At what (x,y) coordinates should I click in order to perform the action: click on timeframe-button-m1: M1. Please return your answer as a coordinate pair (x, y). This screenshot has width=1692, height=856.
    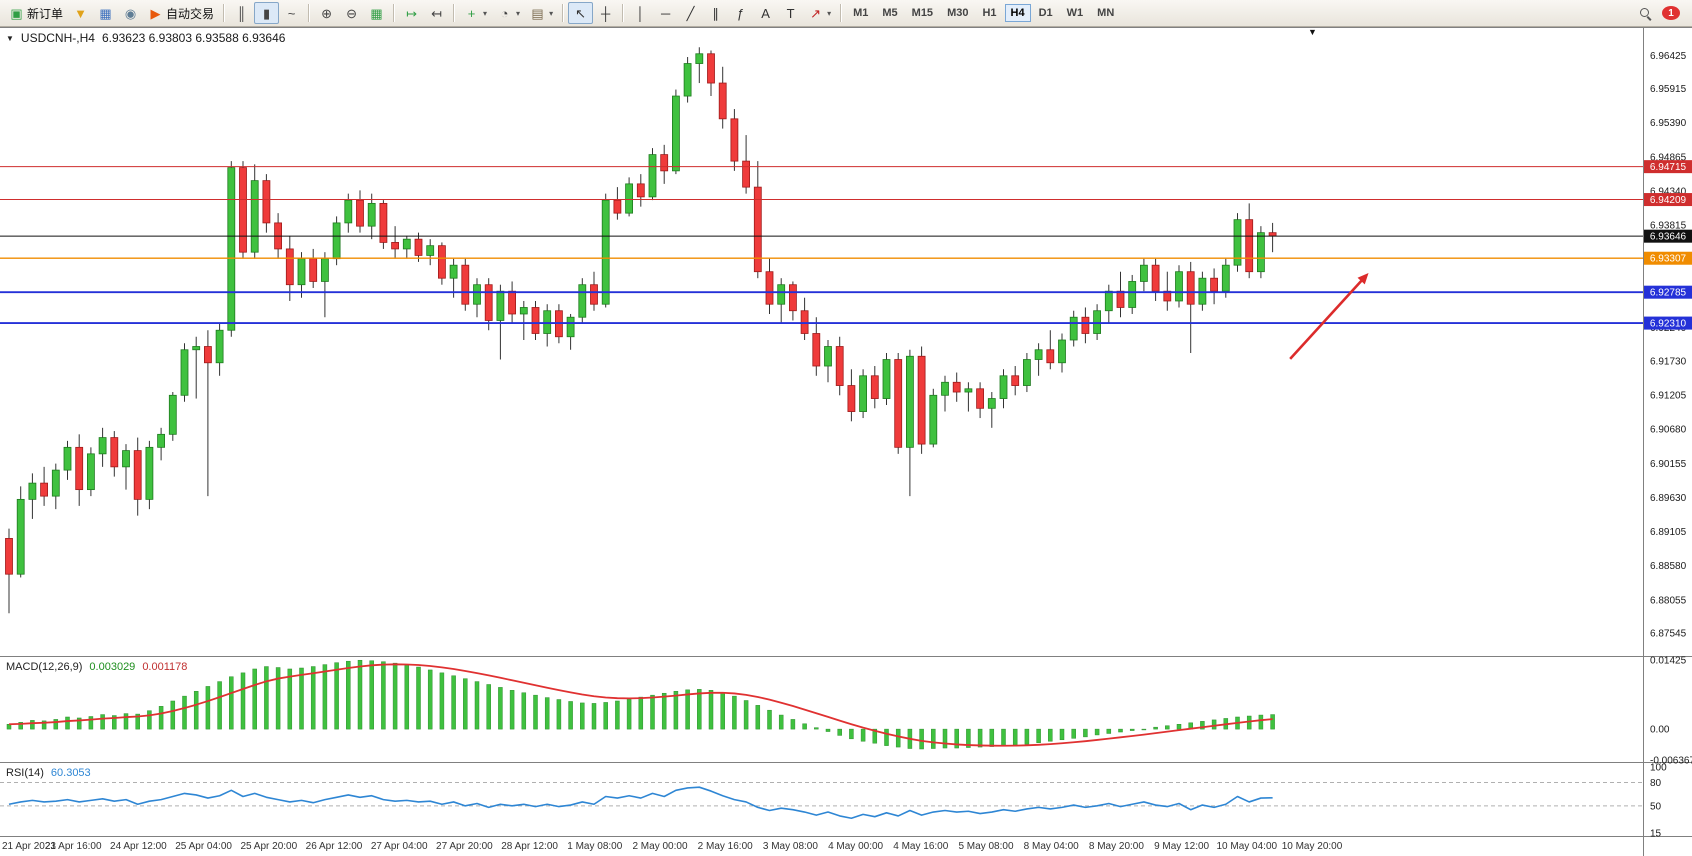
    Looking at the image, I should click on (861, 13).